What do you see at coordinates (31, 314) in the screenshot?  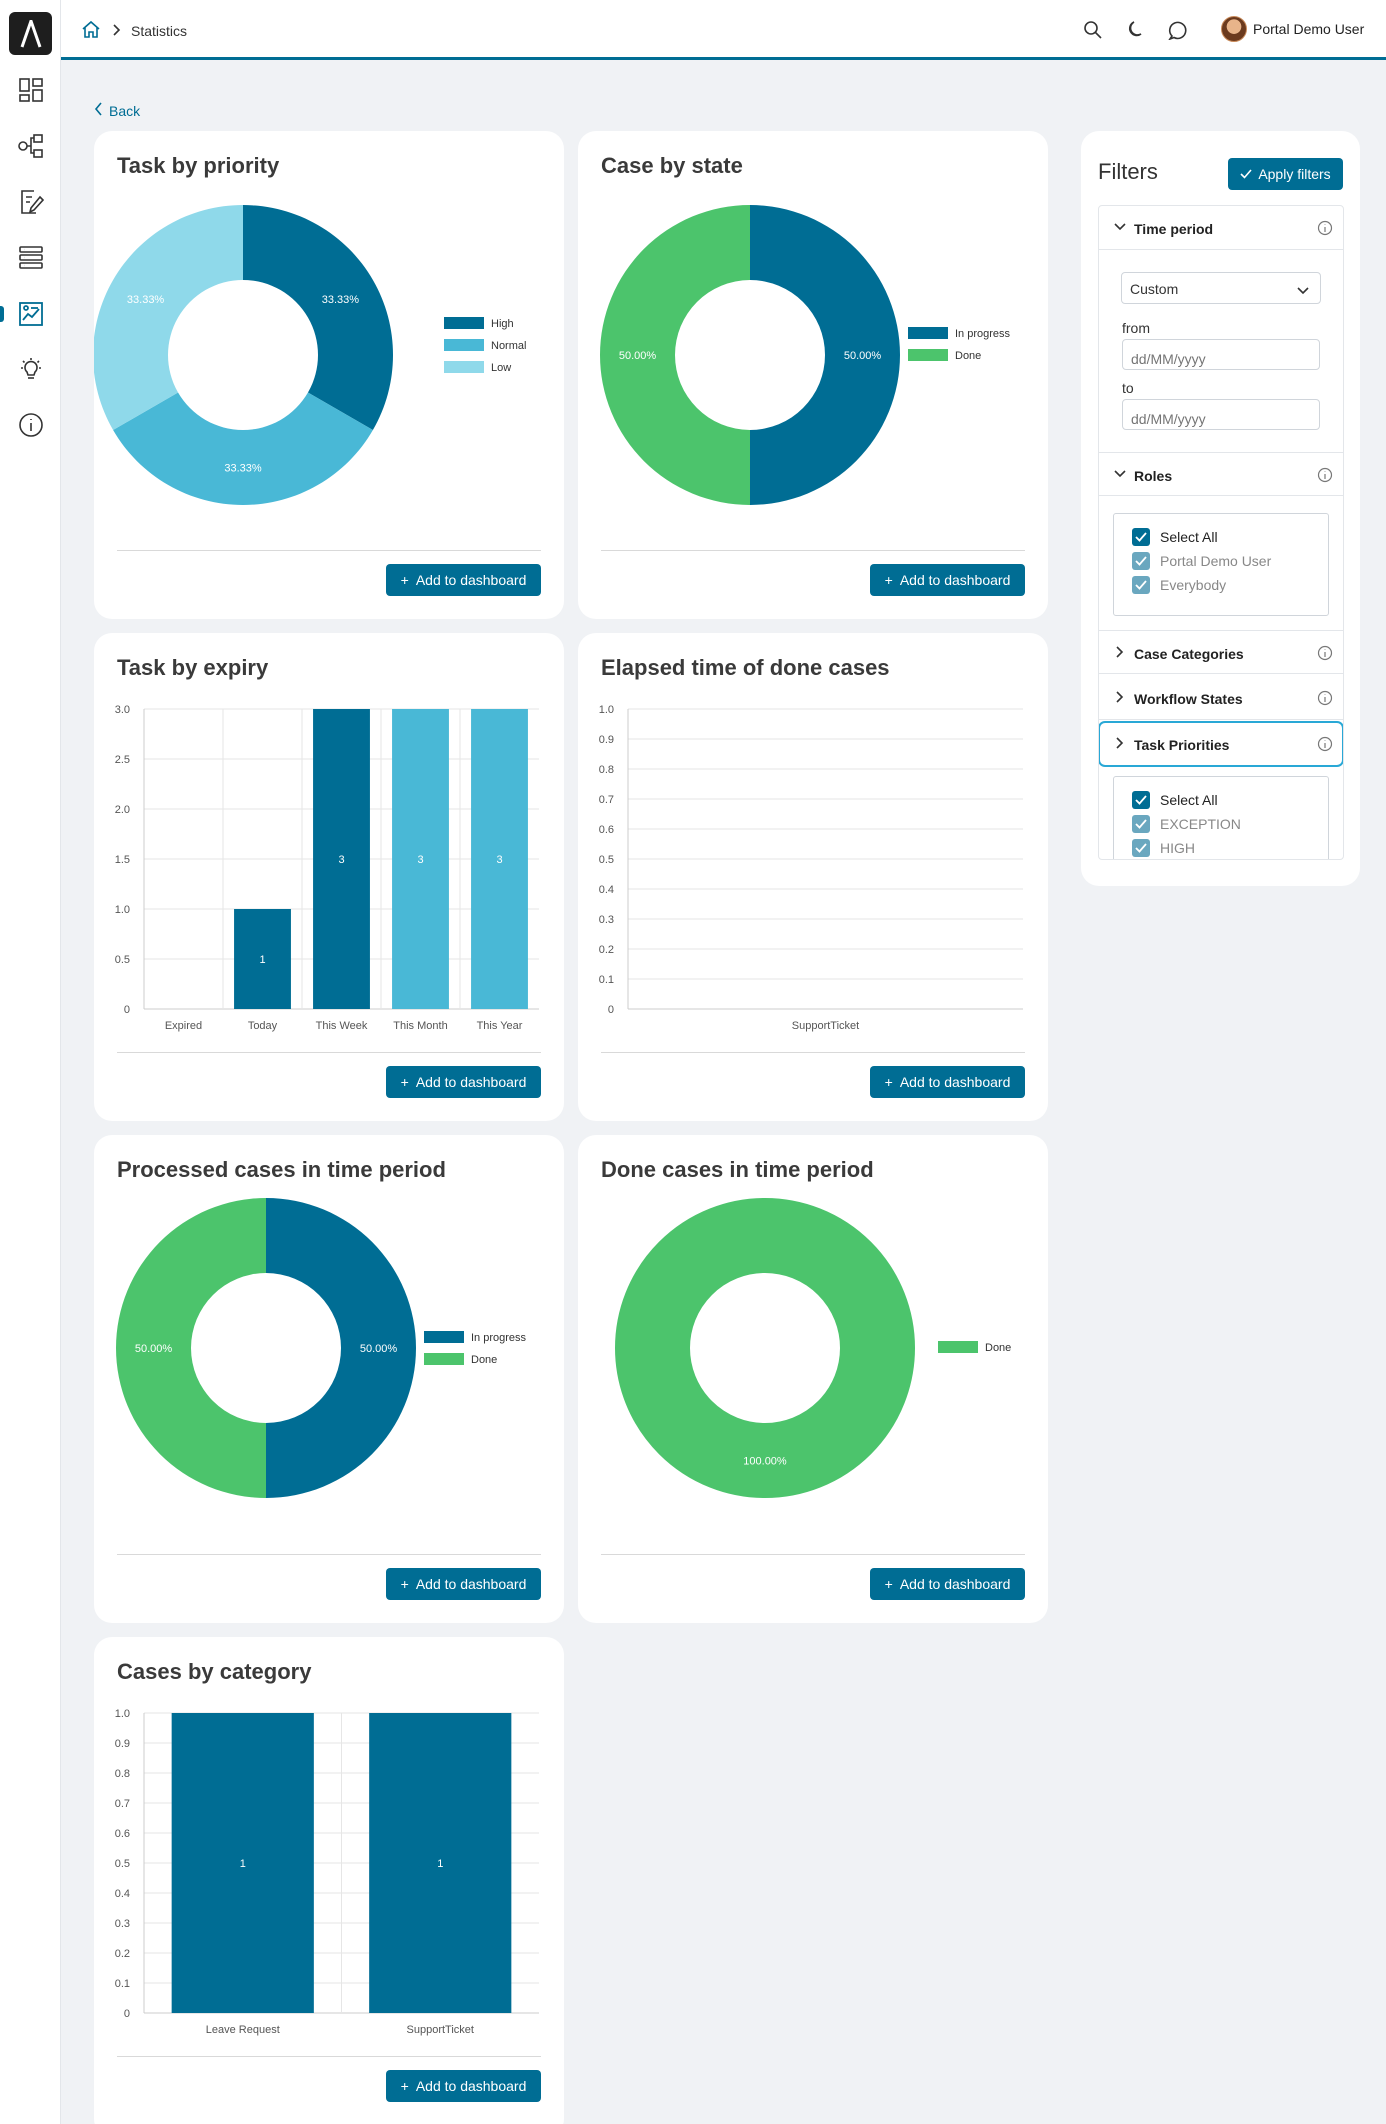 I see `statistics-icon` at bounding box center [31, 314].